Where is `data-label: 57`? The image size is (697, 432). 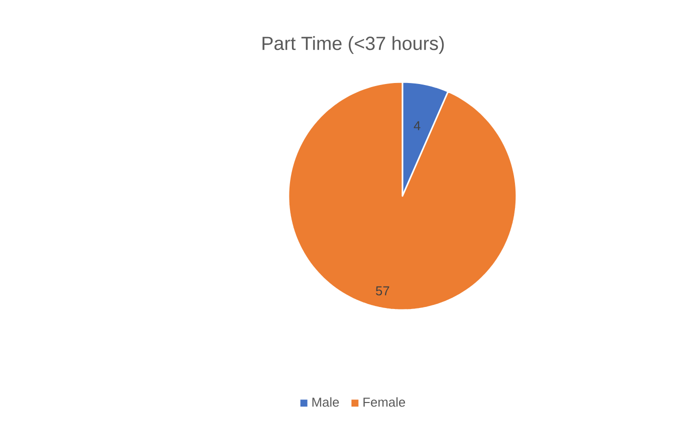
data-label: 57 is located at coordinates (383, 291).